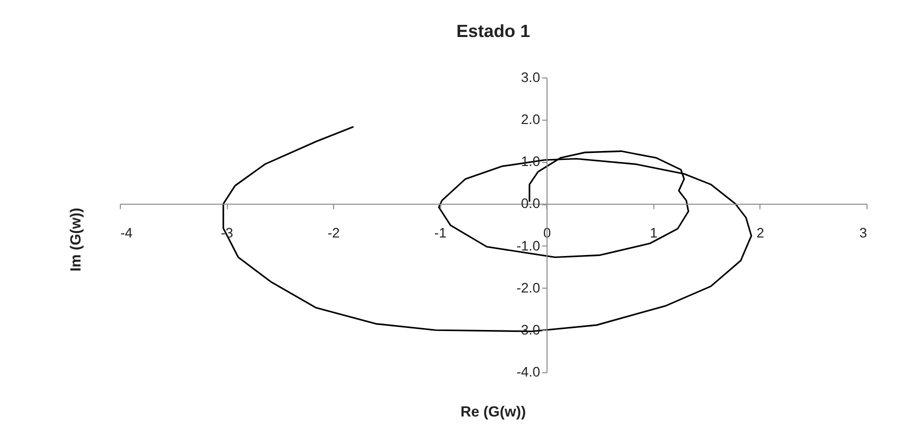 The image size is (897, 439). I want to click on x-tick-label: 3, so click(863, 233).